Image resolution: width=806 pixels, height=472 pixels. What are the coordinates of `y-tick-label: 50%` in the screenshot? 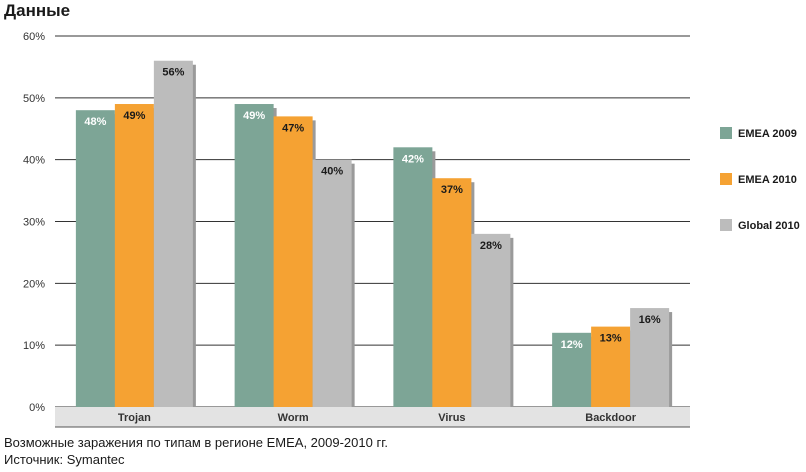 It's located at (34, 99).